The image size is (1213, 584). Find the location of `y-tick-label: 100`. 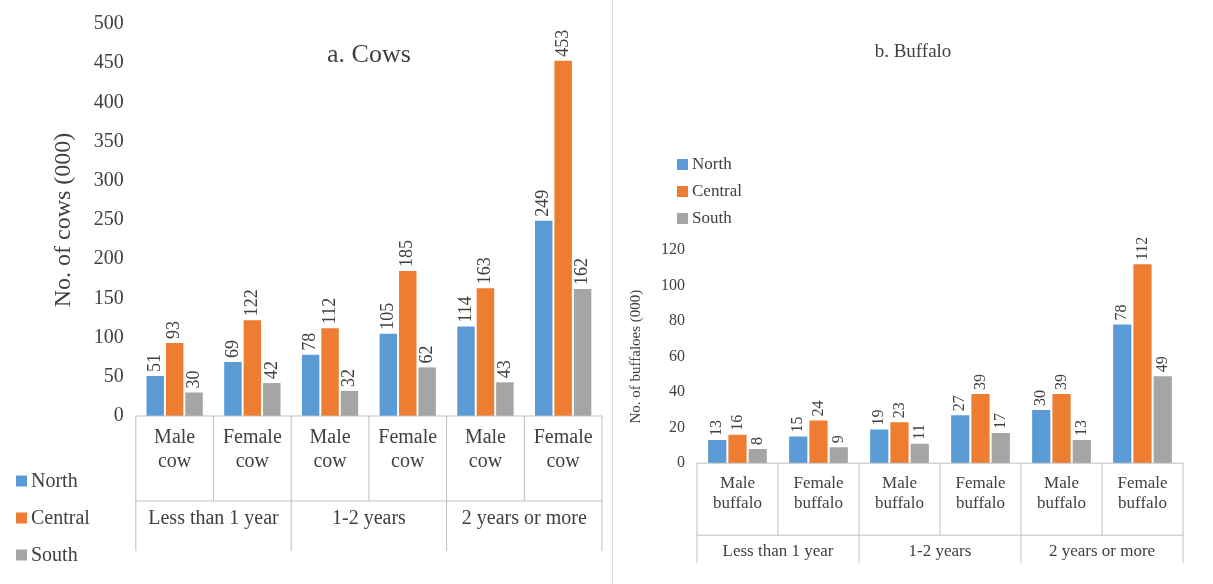

y-tick-label: 100 is located at coordinates (673, 284).